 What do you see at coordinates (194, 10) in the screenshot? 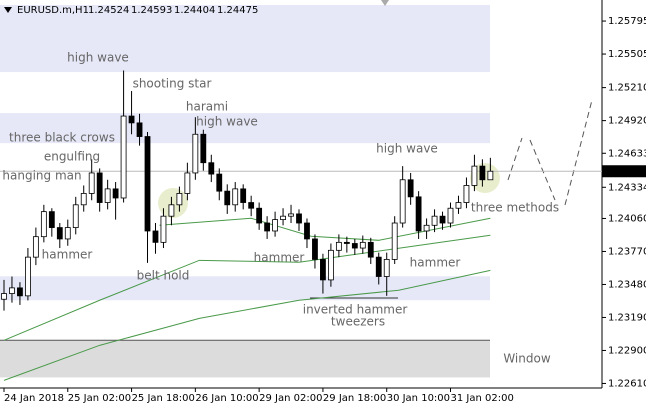
I see `ohlc-low: 1.24404` at bounding box center [194, 10].